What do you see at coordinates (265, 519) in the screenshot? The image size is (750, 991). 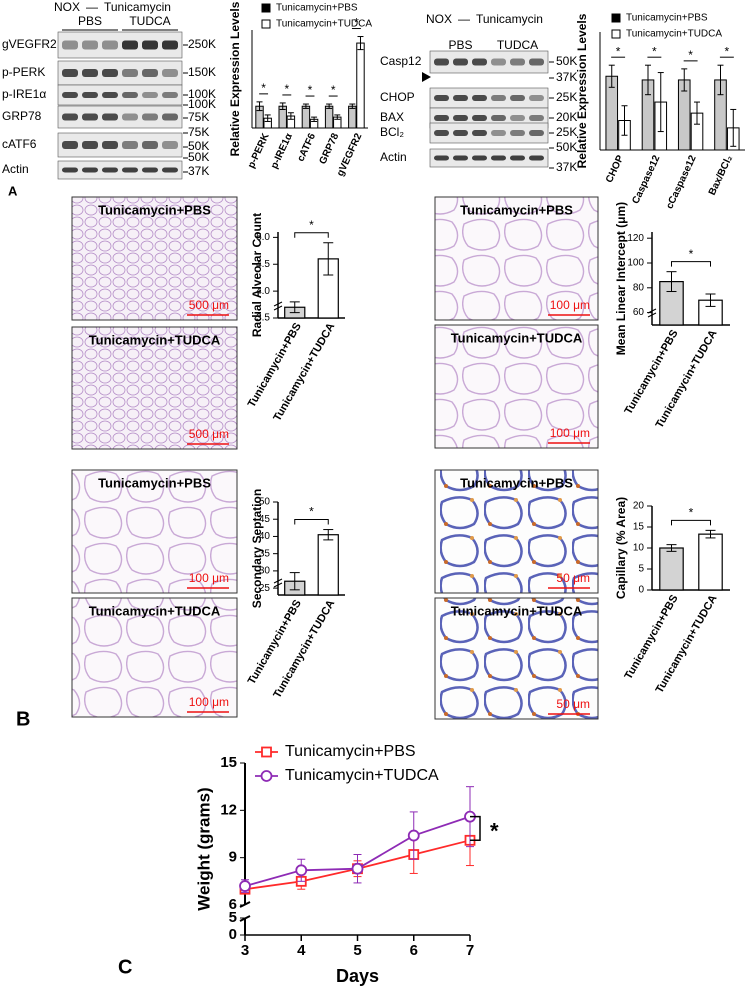 I see `y-tick-label: 45` at bounding box center [265, 519].